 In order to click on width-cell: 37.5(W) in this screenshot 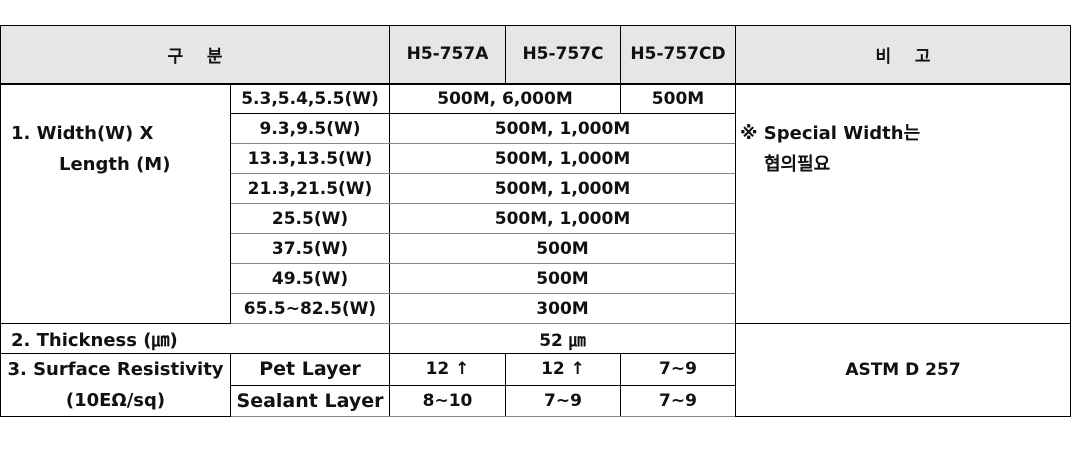, I will do `click(310, 248)`.